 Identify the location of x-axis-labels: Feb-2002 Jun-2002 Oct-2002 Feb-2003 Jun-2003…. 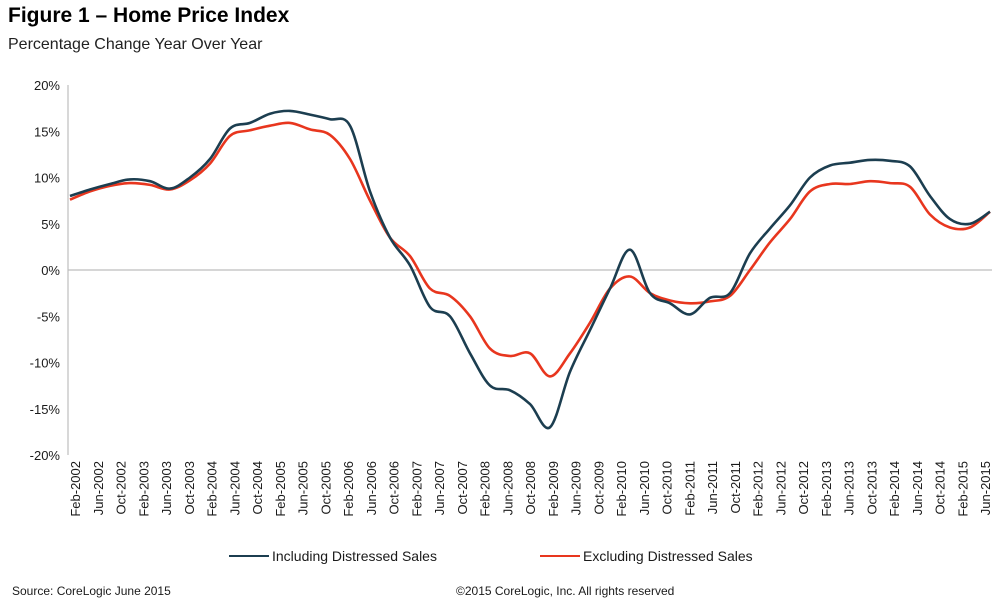
(530, 489).